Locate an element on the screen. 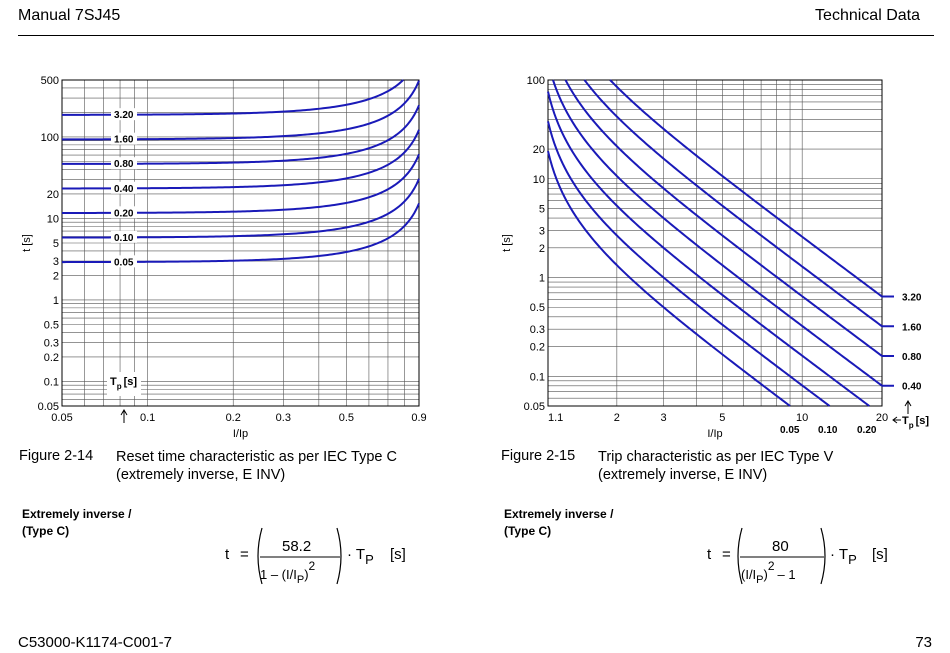  formula-right-paren-open is located at coordinates (740, 556).